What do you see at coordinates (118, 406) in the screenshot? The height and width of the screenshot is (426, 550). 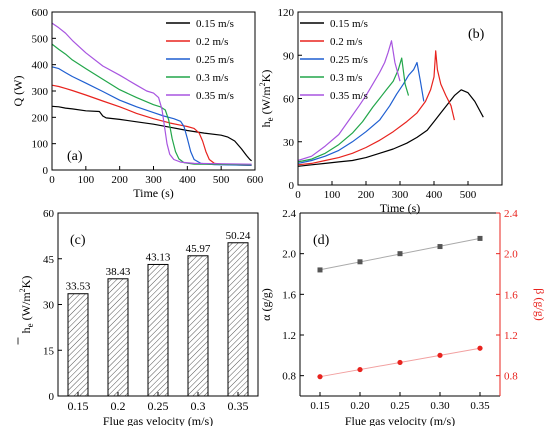 I see `x-tick-label: 0.2` at bounding box center [118, 406].